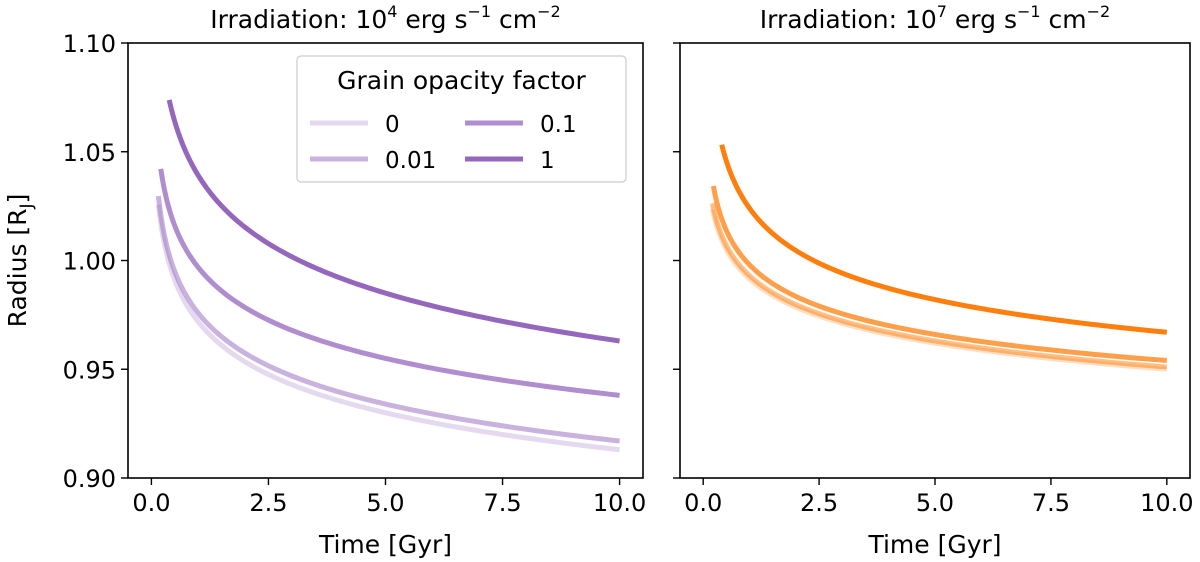 This screenshot has height=562, width=1200. I want to click on legend-entries: 0 0.01 0.1 1, so click(443, 143).